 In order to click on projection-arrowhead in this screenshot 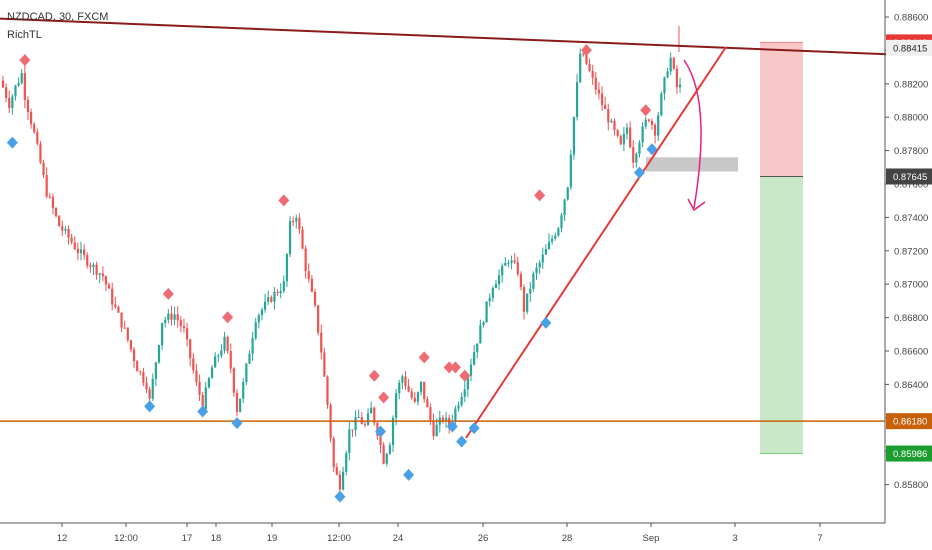, I will do `click(696, 205)`.